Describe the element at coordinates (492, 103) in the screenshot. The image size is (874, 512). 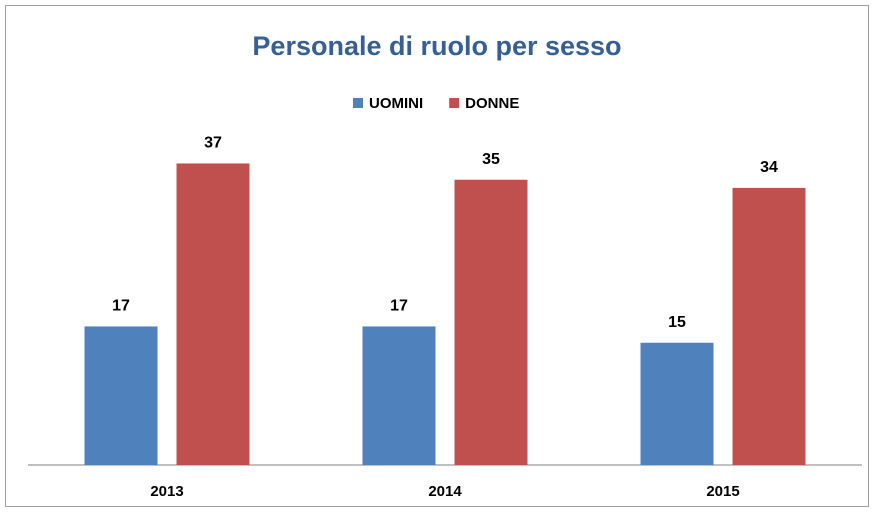
I see `legend-label: DONNE` at that location.